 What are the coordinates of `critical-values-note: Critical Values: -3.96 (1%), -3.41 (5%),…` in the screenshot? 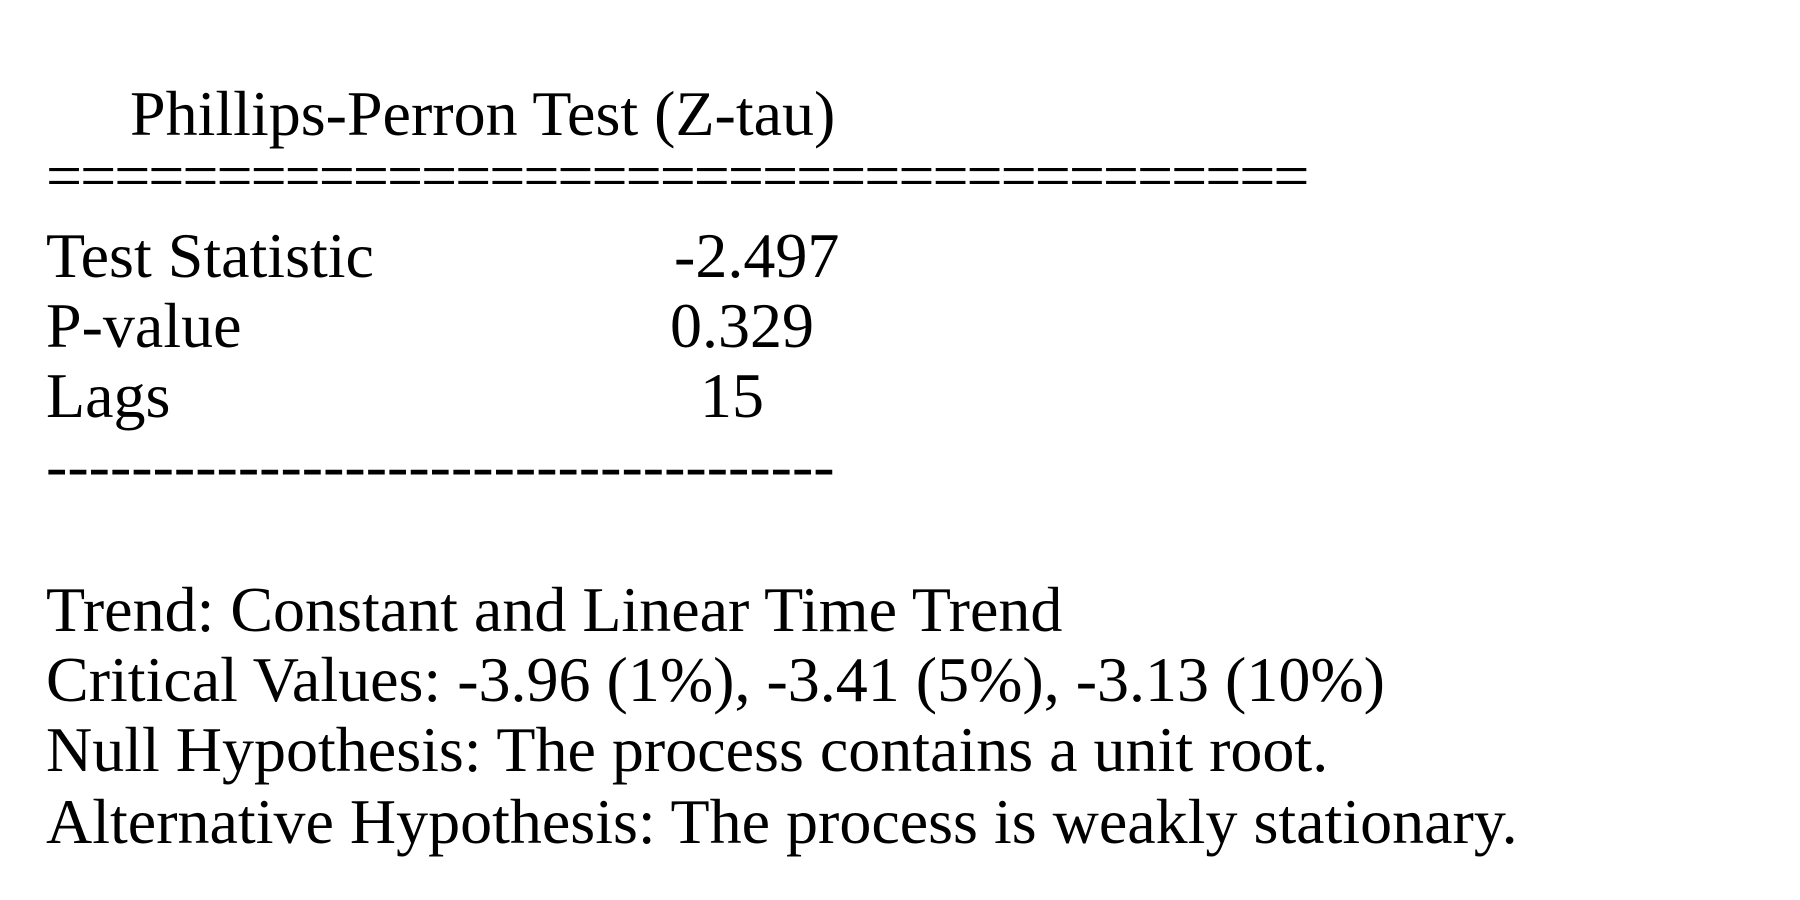 It's located at (715, 680).